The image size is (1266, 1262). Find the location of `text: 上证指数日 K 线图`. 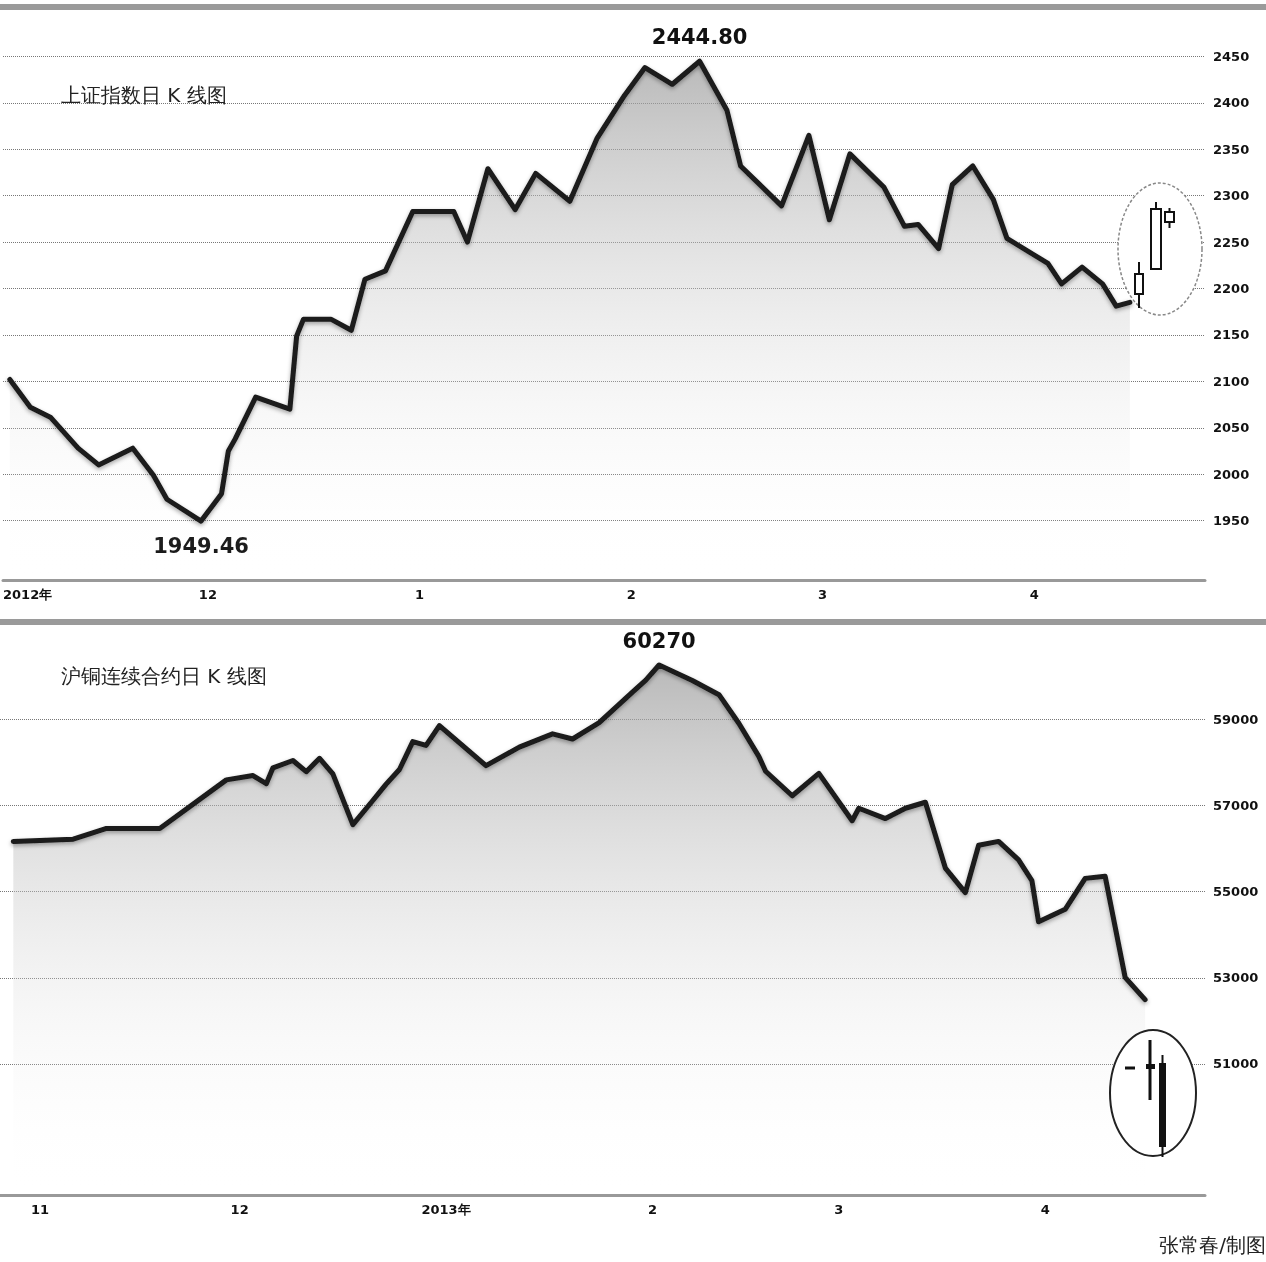

text: 上证指数日 K 线图 is located at coordinates (144, 95).